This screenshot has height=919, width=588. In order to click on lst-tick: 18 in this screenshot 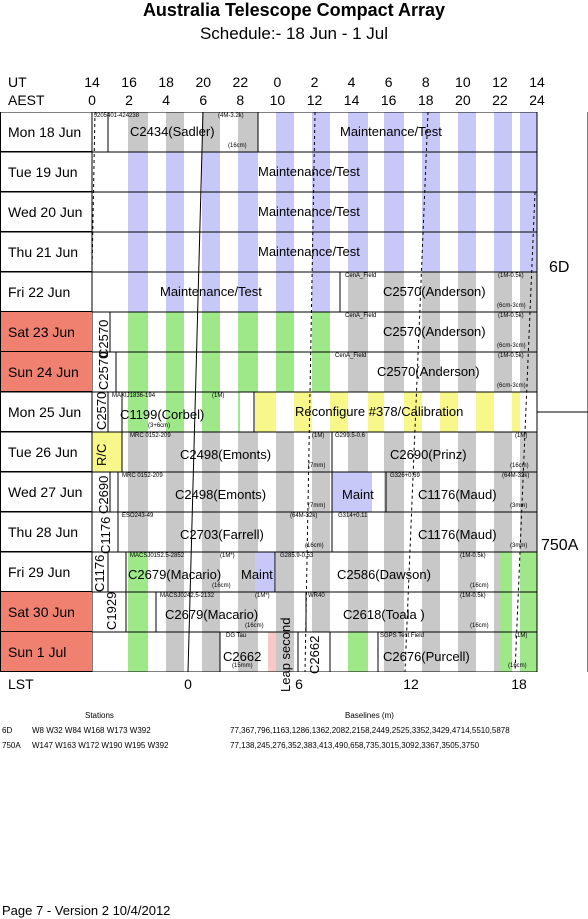, I will do `click(519, 684)`.